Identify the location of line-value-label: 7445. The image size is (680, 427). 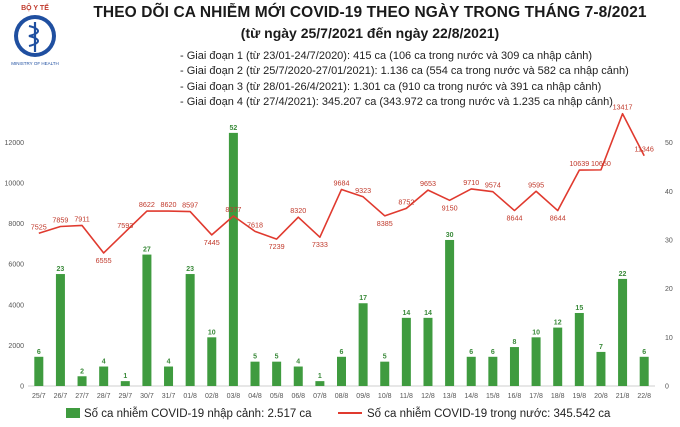
(212, 242).